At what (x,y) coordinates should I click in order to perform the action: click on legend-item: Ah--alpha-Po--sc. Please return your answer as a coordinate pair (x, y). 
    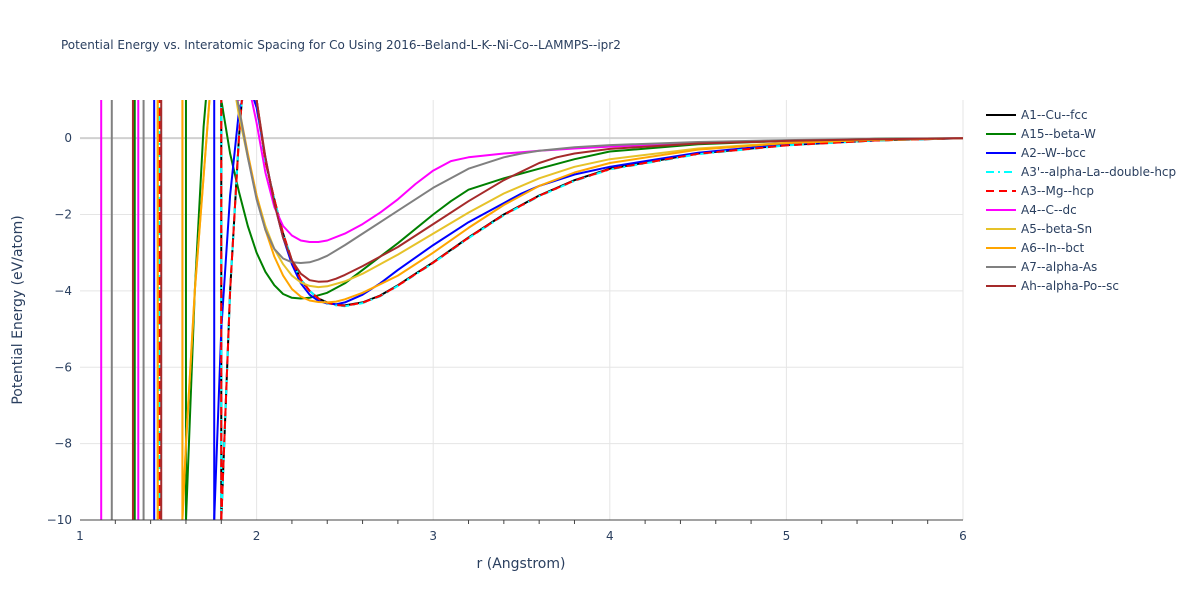
    Looking at the image, I should click on (1052, 286).